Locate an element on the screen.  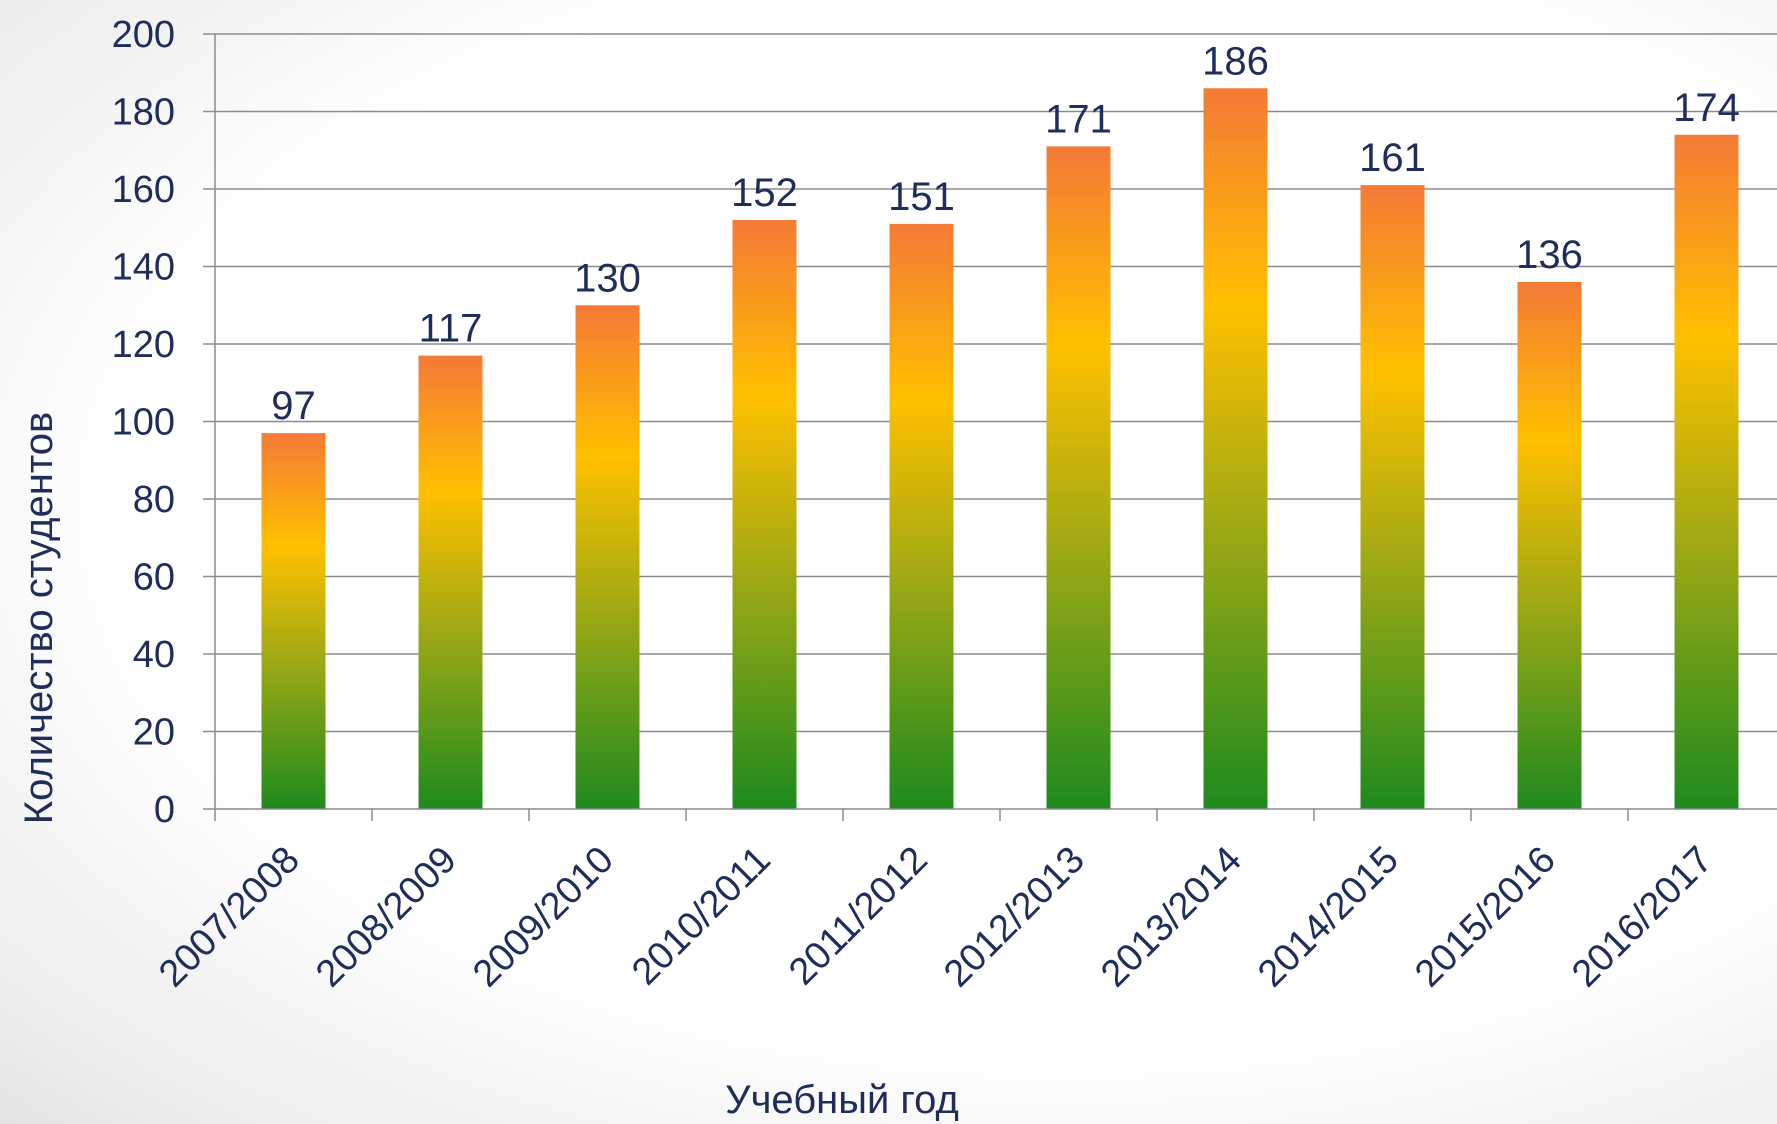
x-tick-label: 2013/2014 is located at coordinates (1171, 917).